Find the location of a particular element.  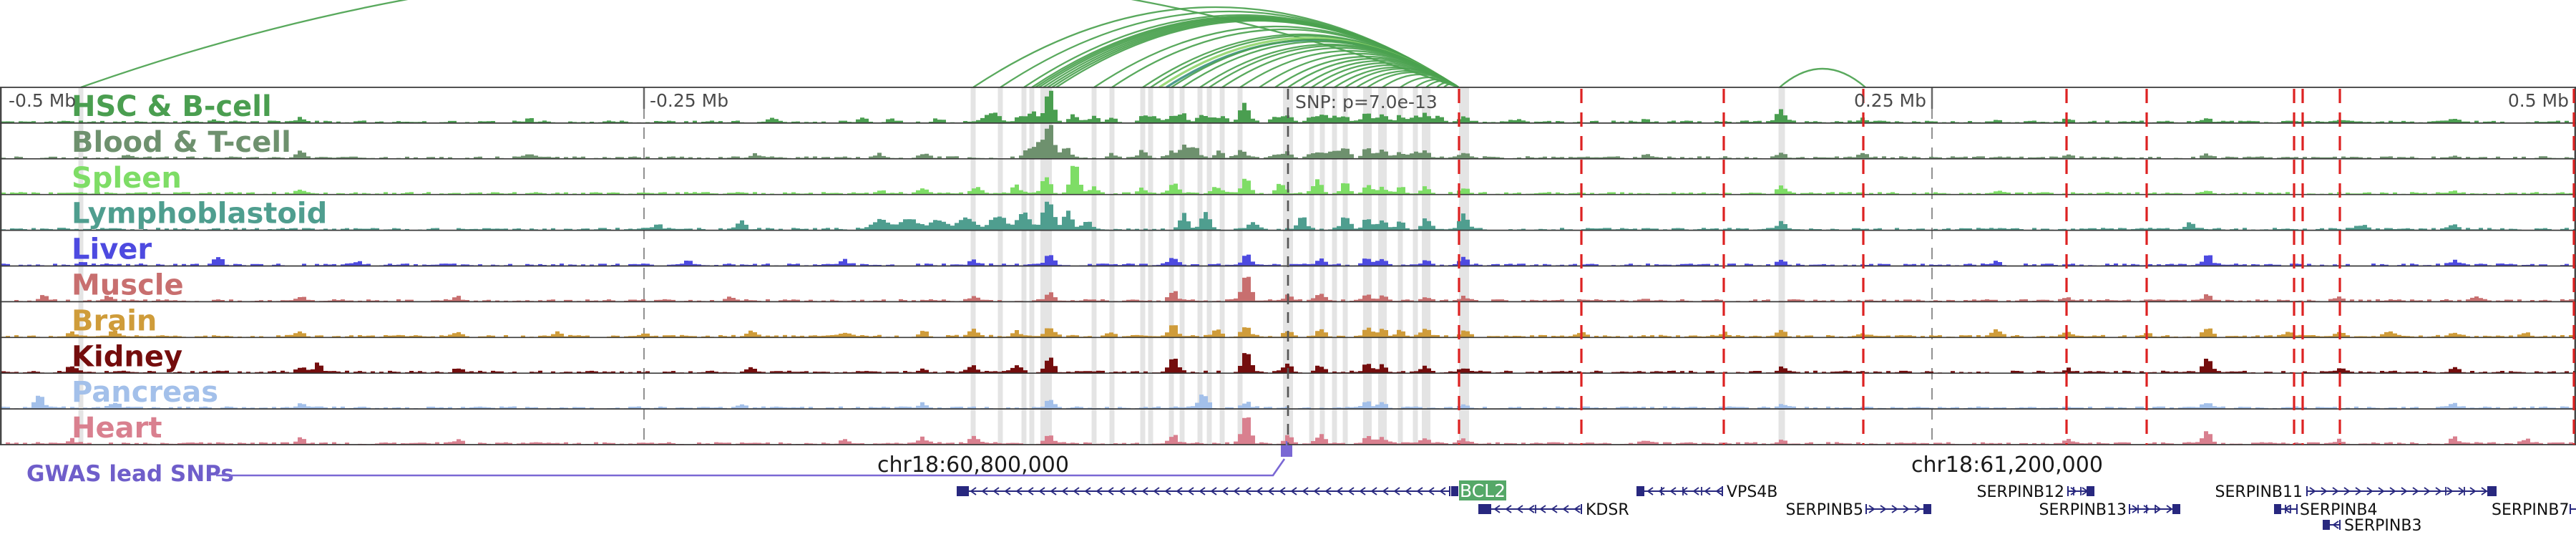

ruler-label: -0.25 Mb is located at coordinates (689, 100).